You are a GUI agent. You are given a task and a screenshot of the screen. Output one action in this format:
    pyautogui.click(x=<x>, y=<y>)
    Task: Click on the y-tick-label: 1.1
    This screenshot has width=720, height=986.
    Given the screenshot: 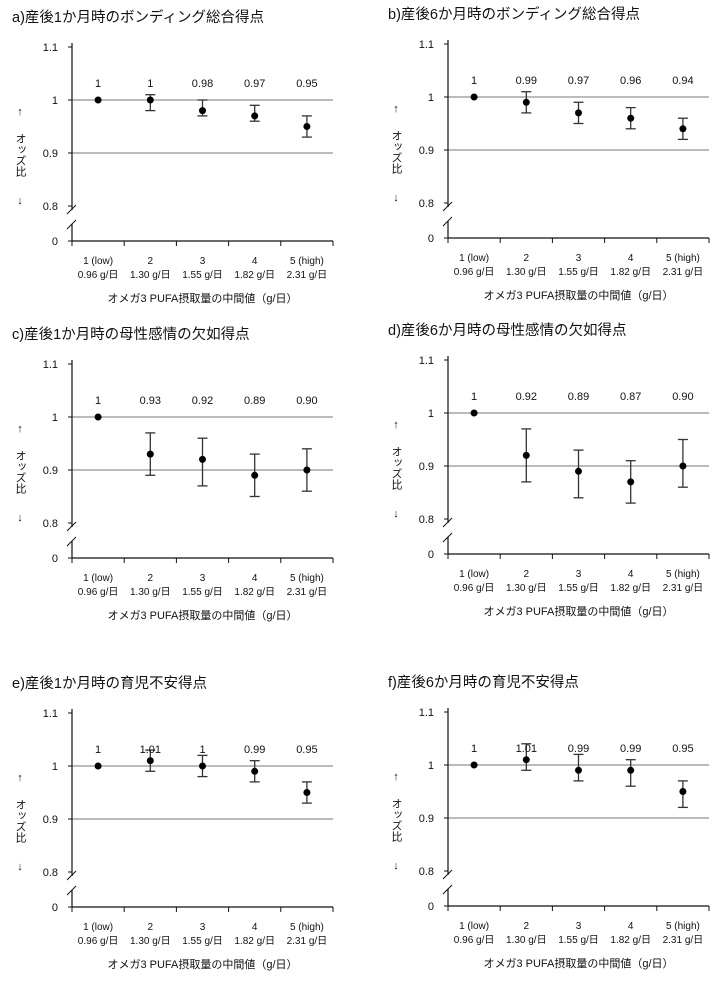 What is the action you would take?
    pyautogui.click(x=426, y=45)
    